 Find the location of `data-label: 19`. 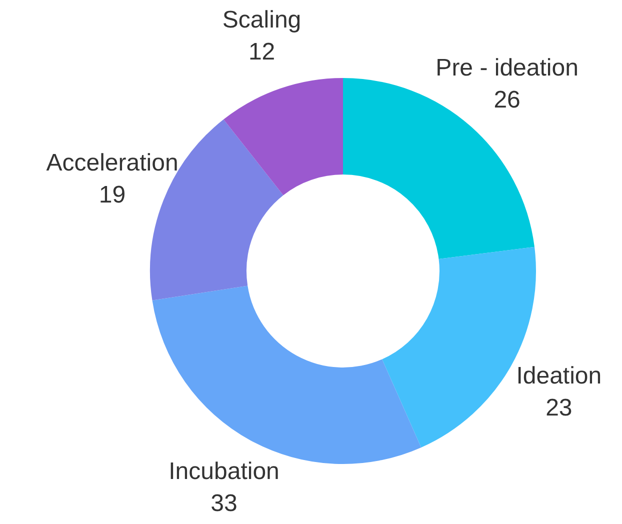

data-label: 19 is located at coordinates (112, 195).